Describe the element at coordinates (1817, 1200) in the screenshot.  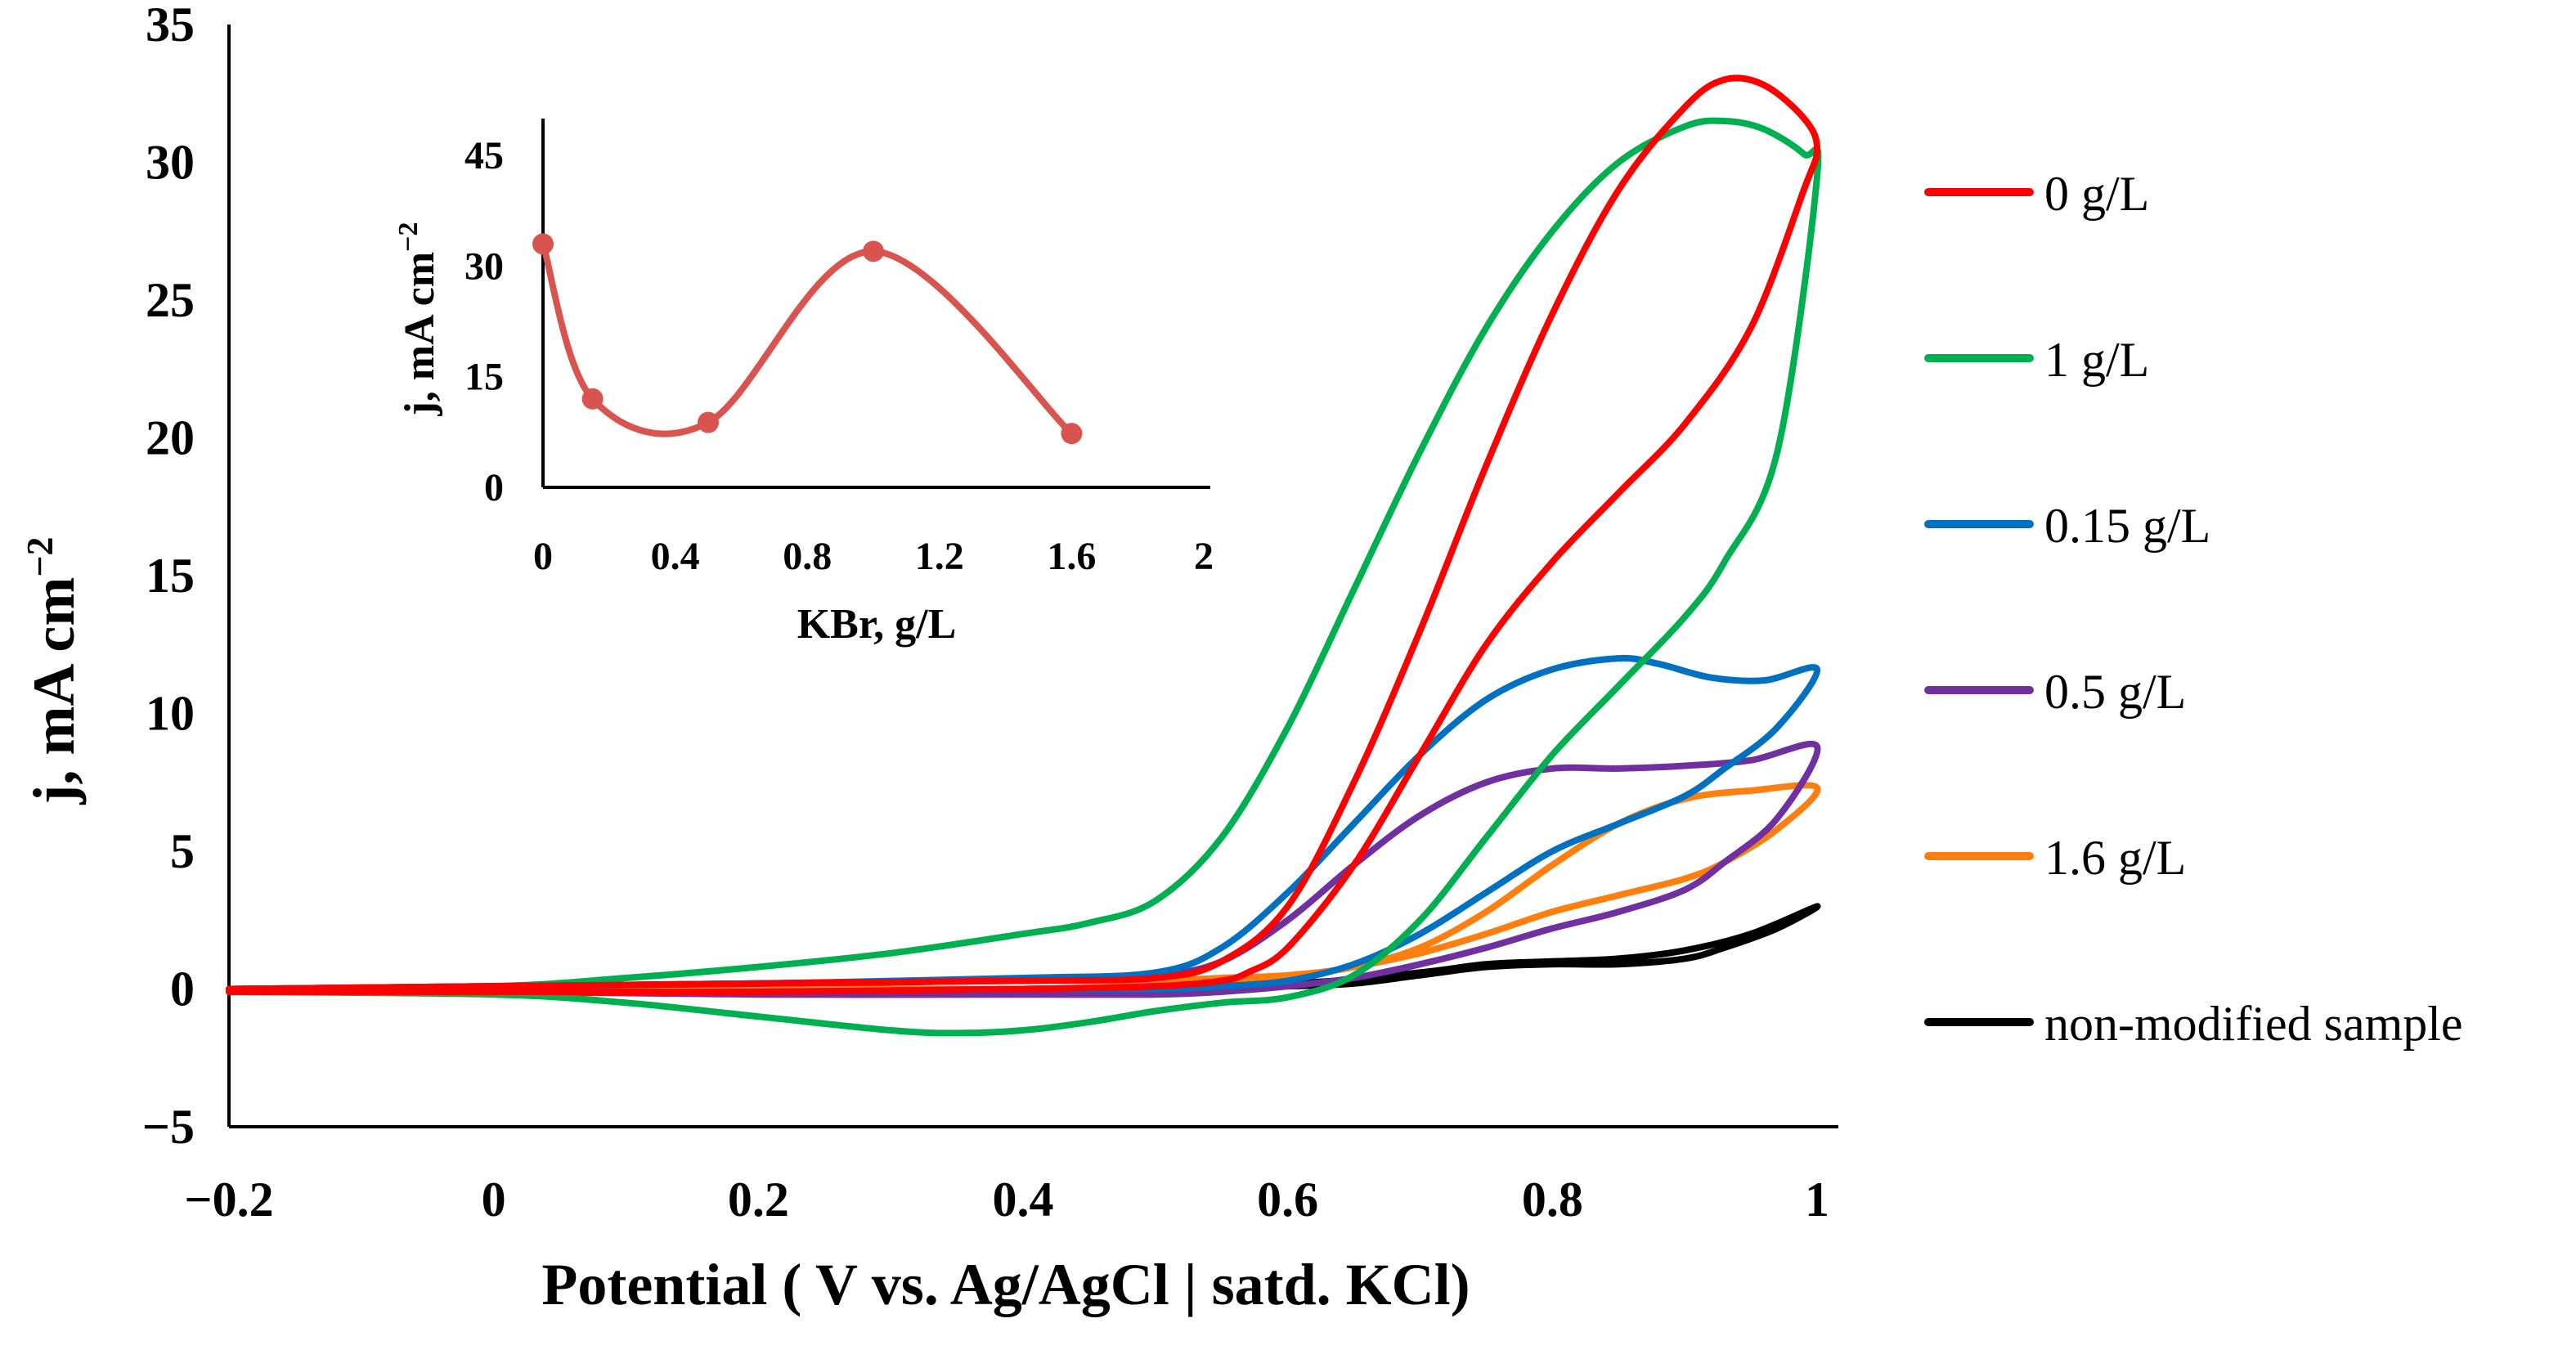
I see `x-tick-label: 1` at that location.